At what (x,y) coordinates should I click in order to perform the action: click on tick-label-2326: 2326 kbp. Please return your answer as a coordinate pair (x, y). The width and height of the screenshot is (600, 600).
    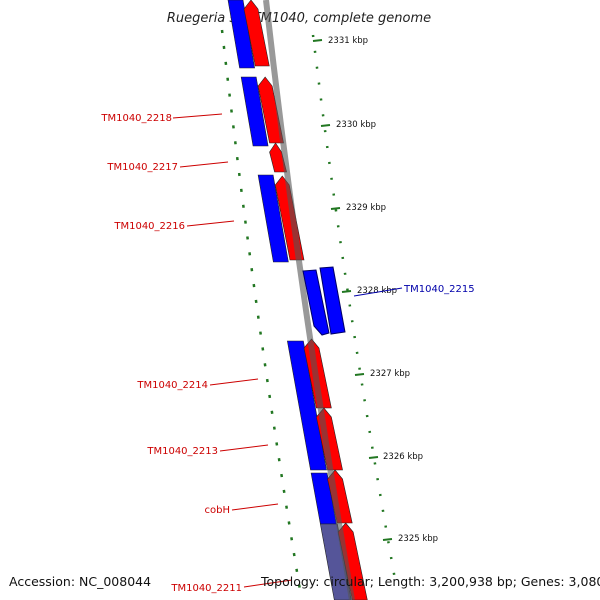
    Looking at the image, I should click on (403, 457).